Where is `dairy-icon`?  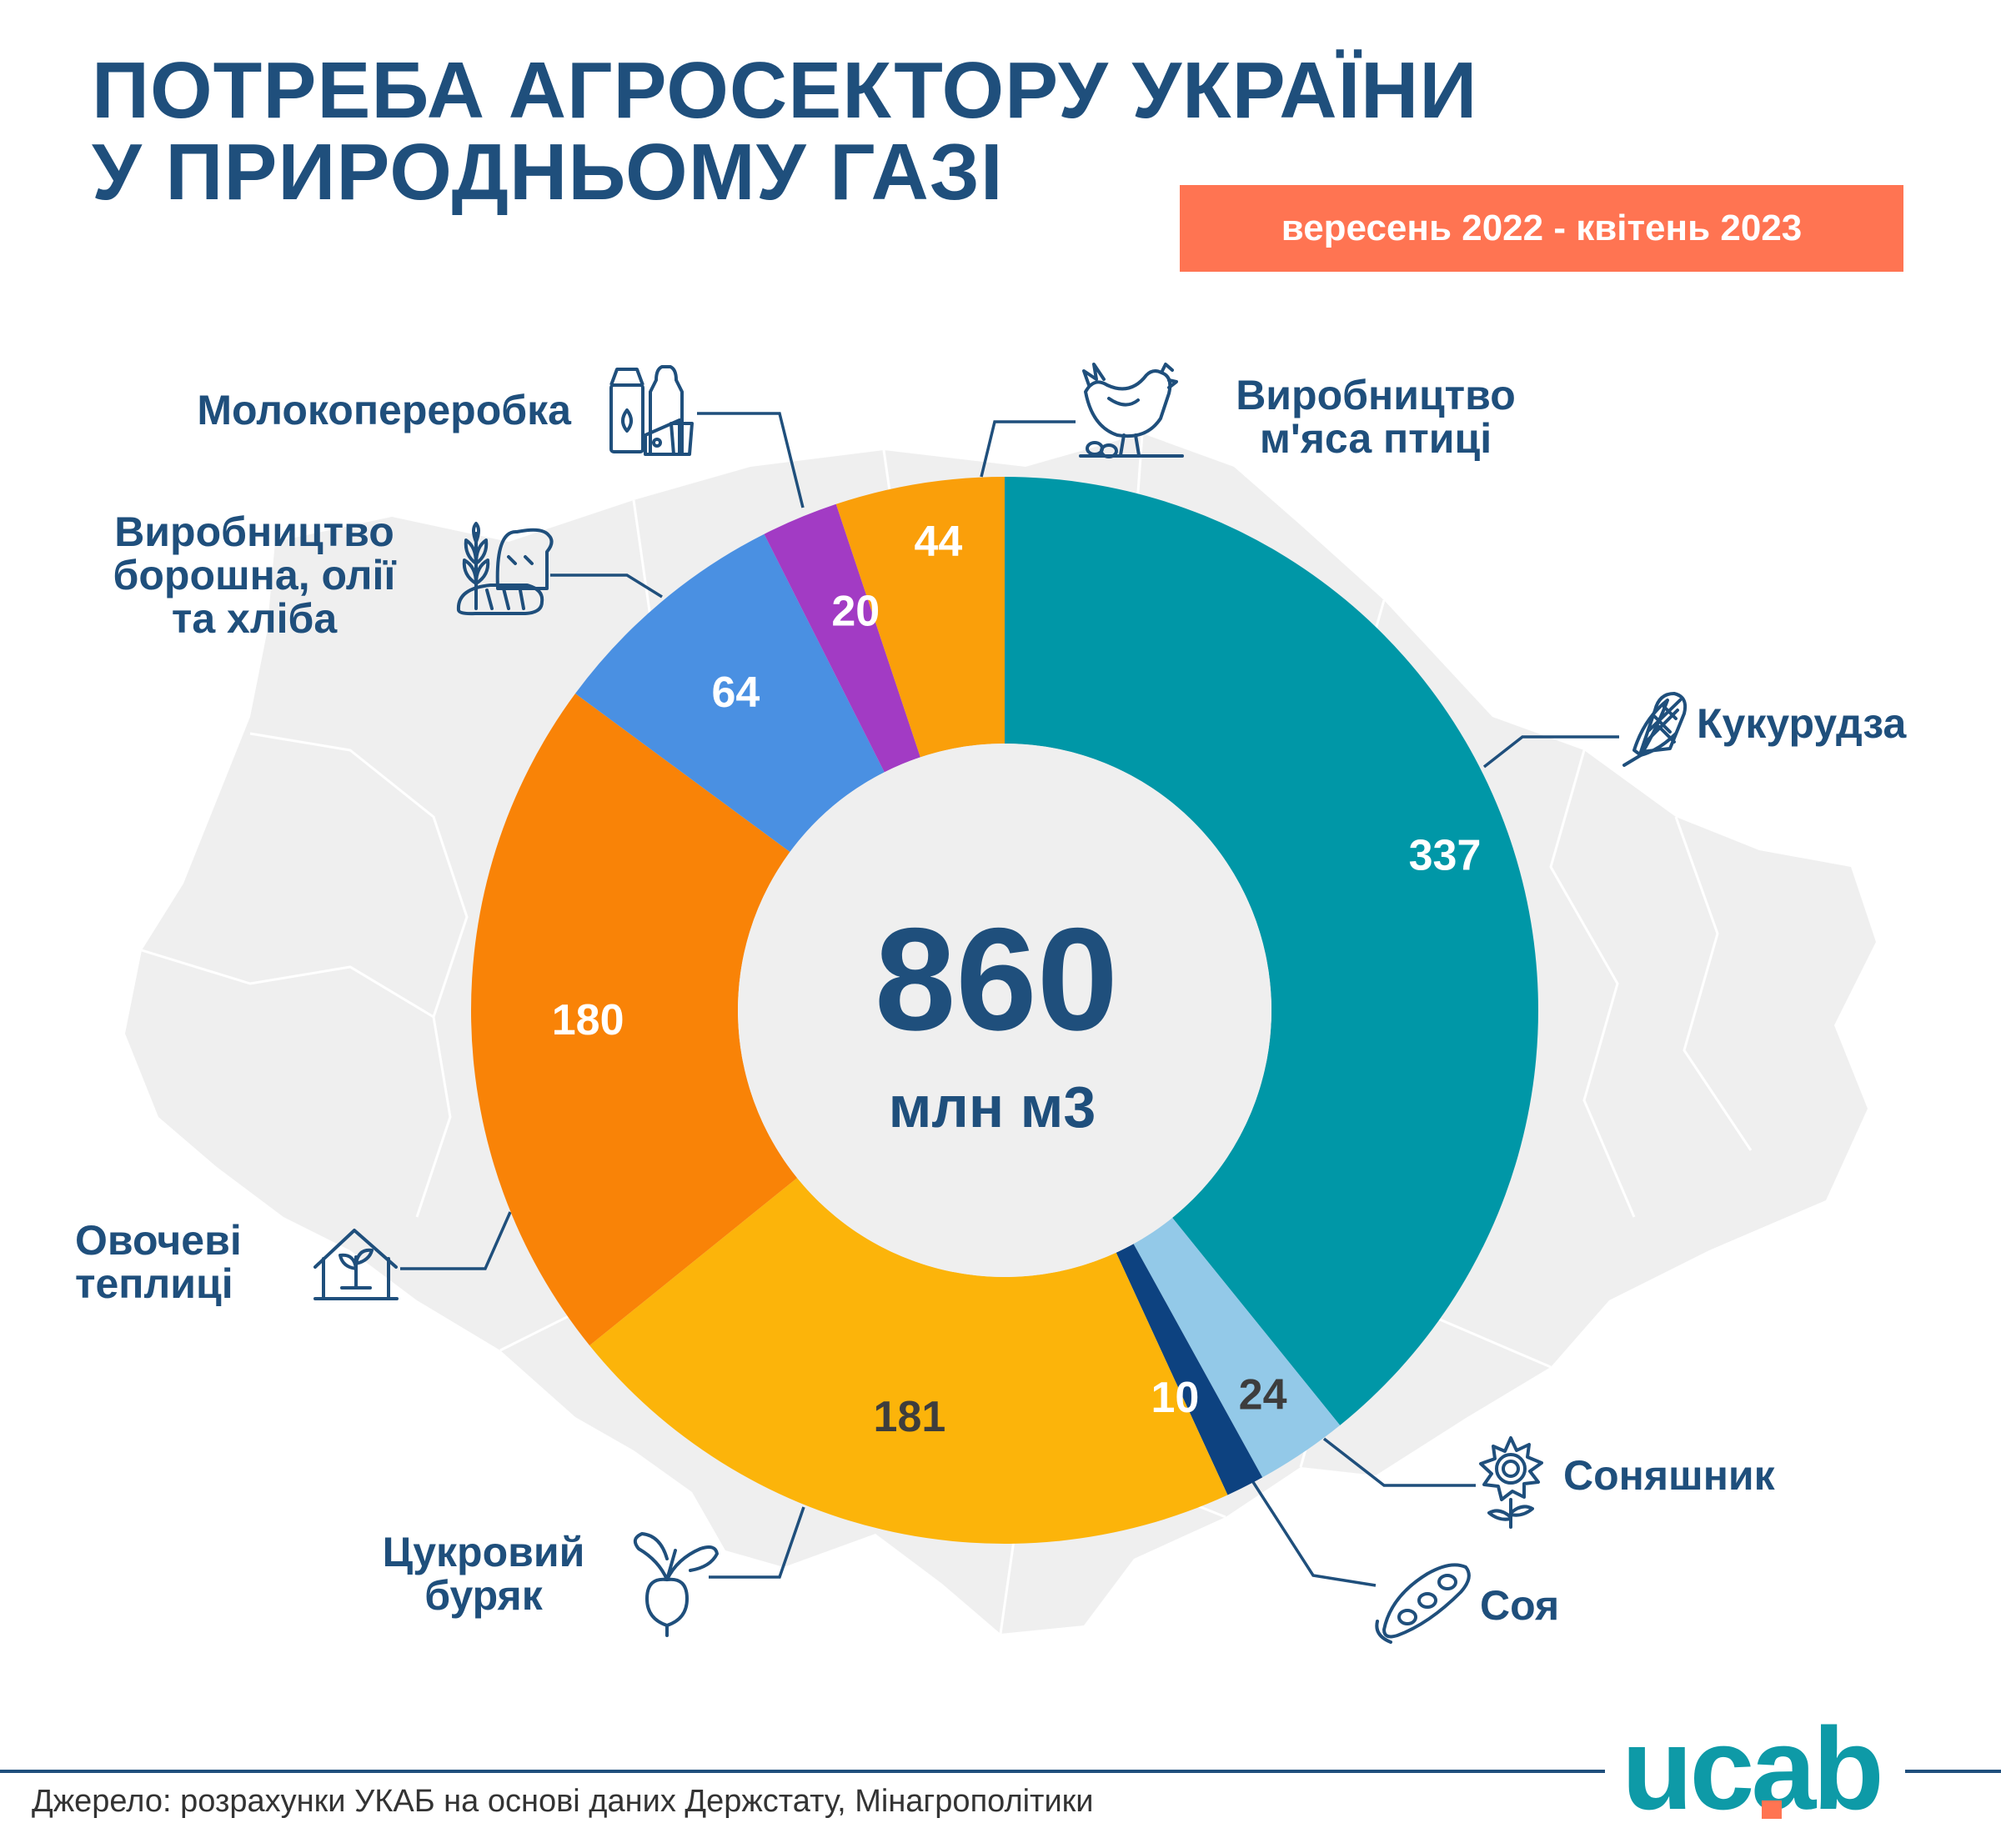
dairy-icon is located at coordinates (651, 411).